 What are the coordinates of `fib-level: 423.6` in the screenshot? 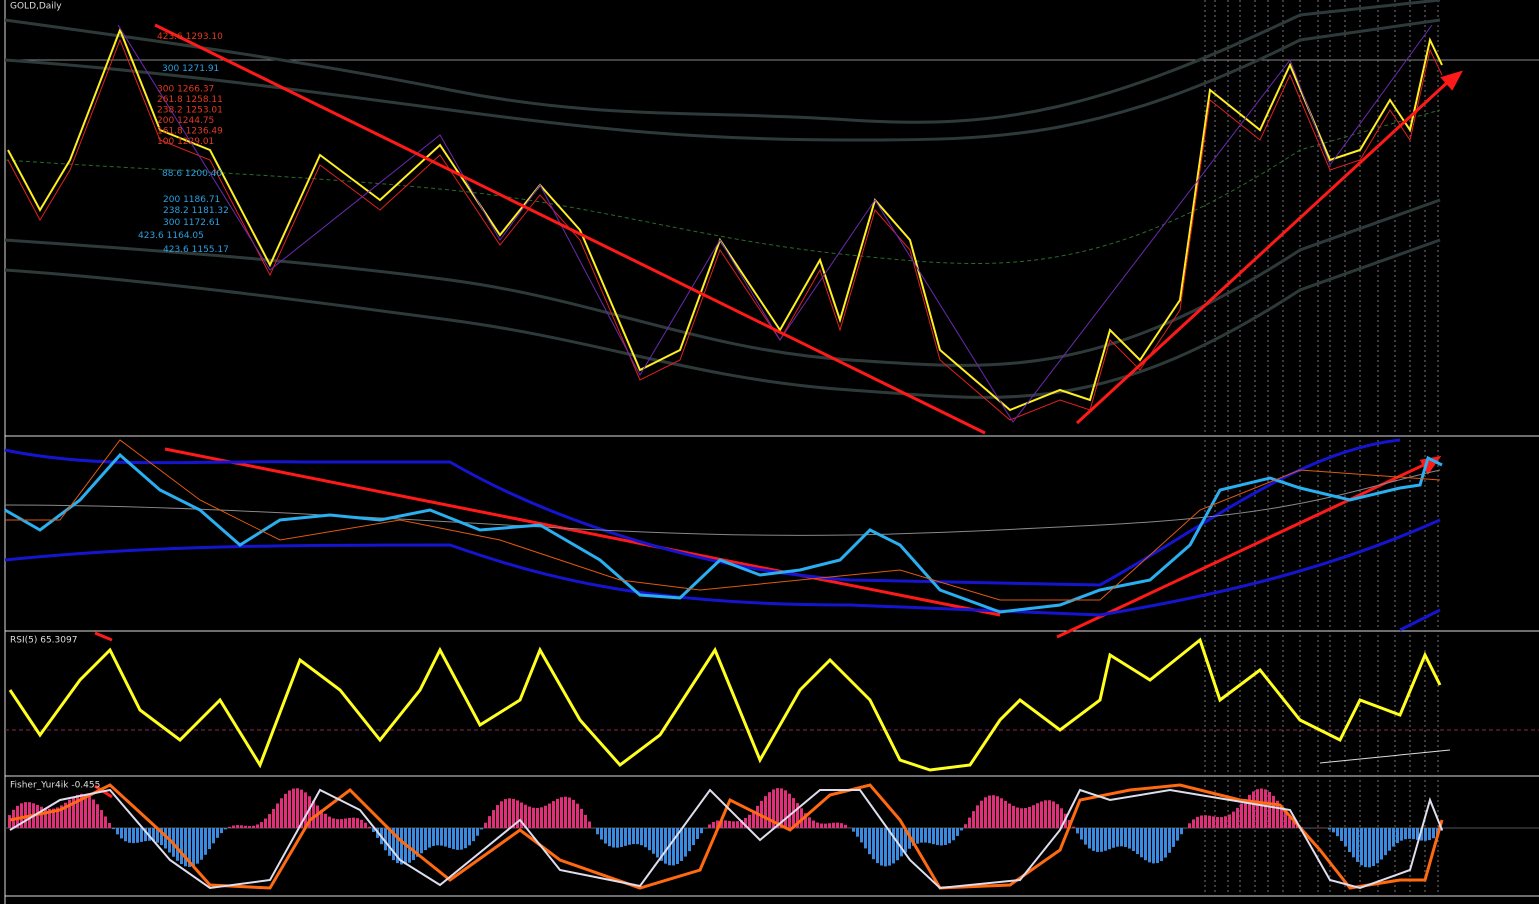 It's located at (170, 37).